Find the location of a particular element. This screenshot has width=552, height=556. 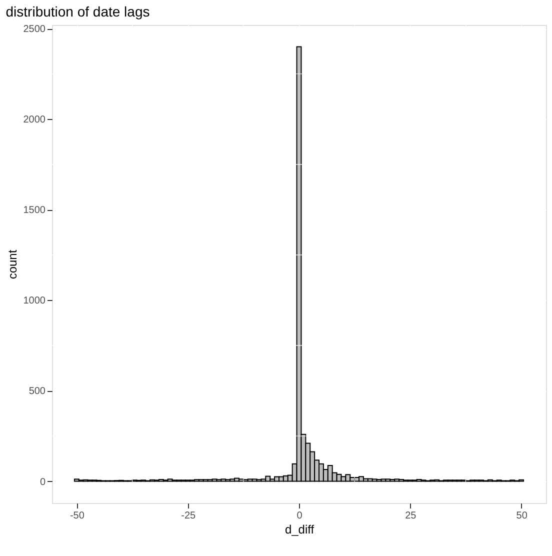

y-tick-label: 500 is located at coordinates (37, 392).